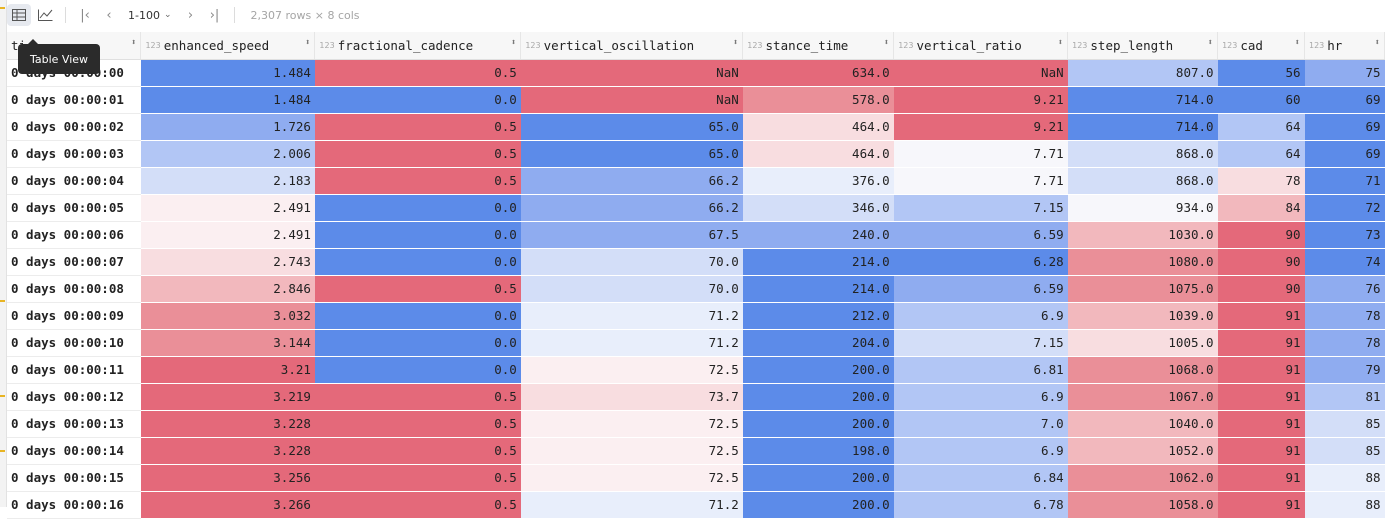 This screenshot has height=519, width=1385. What do you see at coordinates (1344, 289) in the screenshot?
I see `table-cell: 76` at bounding box center [1344, 289].